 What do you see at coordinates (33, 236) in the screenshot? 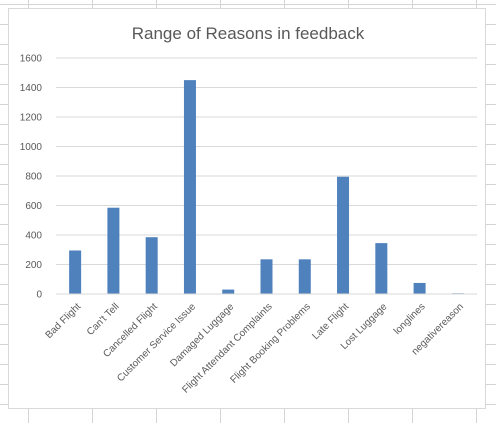
I see `y-tick-label: 400` at bounding box center [33, 236].